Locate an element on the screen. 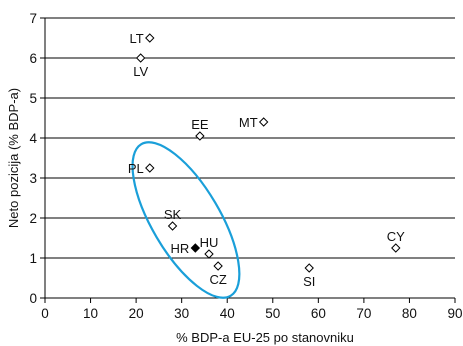 The width and height of the screenshot is (463, 346). data-point-cy is located at coordinates (396, 248).